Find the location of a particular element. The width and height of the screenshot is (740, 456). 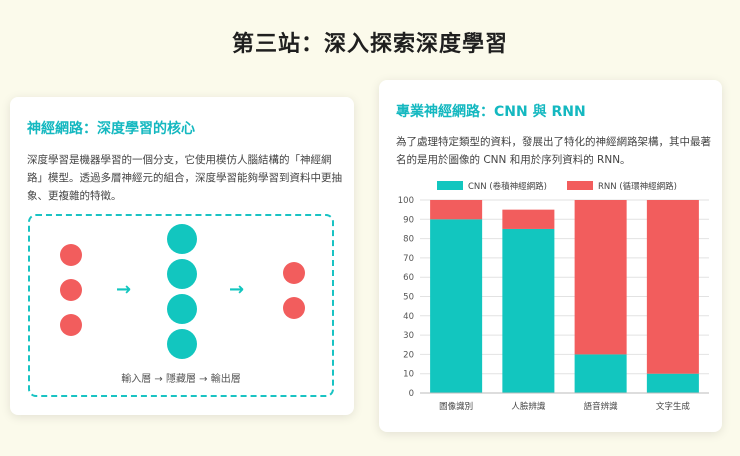

y-tick-label: 80 is located at coordinates (408, 240).